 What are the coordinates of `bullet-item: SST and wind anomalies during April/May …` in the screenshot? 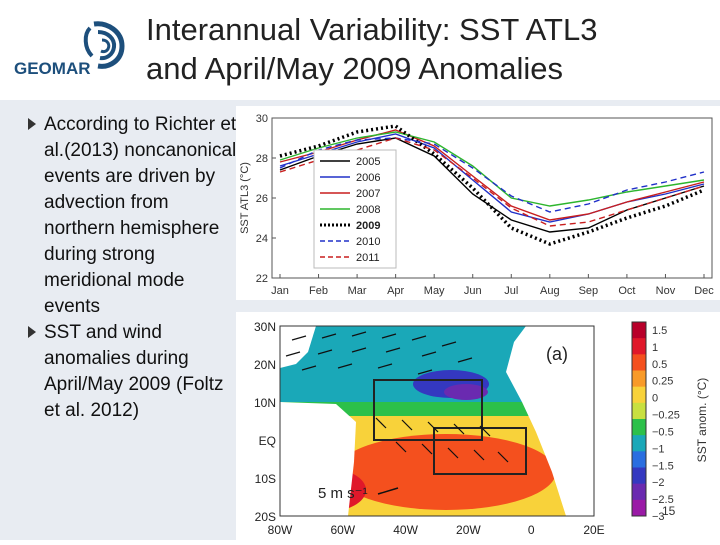 It's located at (129, 372).